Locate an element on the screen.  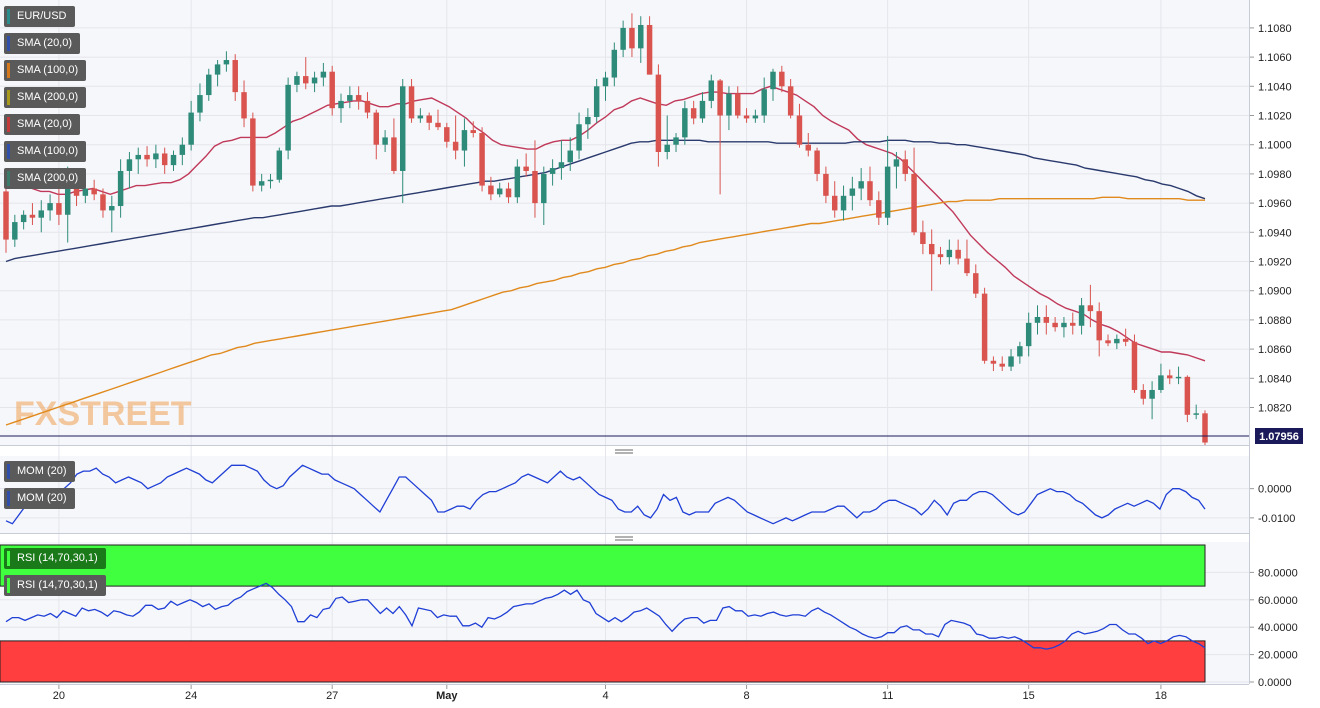
mom-axis: 0.0000 -0.0100 is located at coordinates (1272, 504).